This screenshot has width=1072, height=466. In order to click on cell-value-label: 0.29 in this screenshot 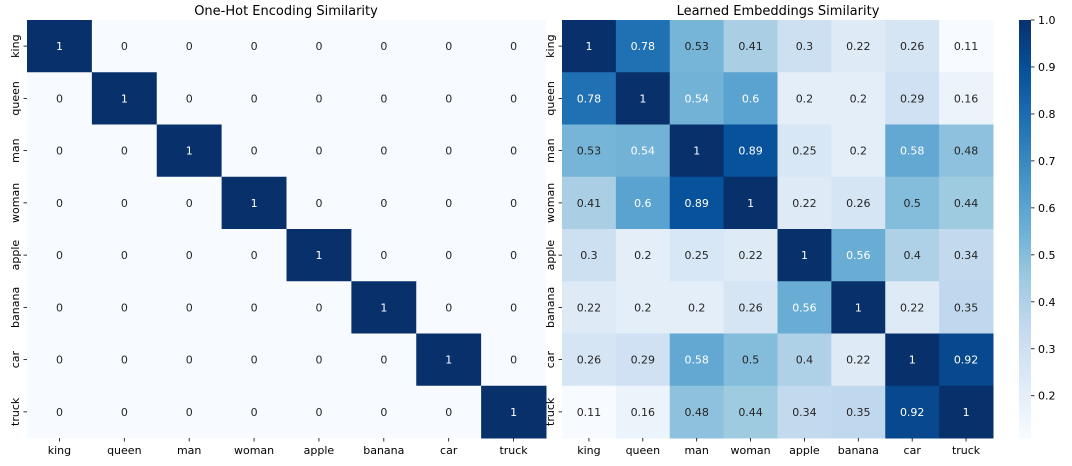, I will do `click(643, 360)`.